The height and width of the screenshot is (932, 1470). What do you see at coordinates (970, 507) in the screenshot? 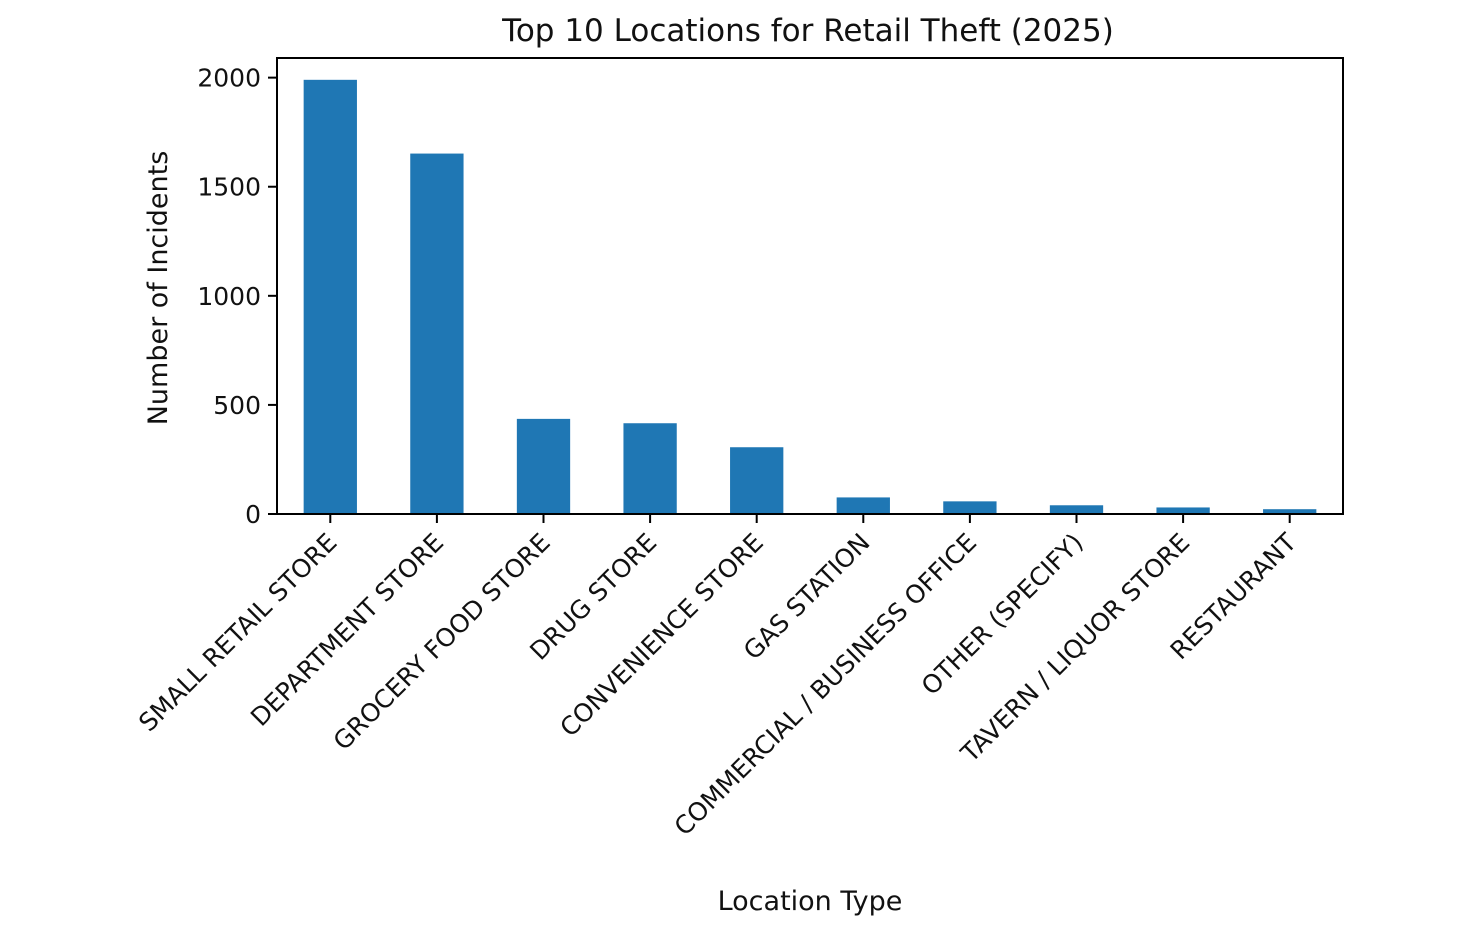
I see `bar-commercial-business-office` at bounding box center [970, 507].